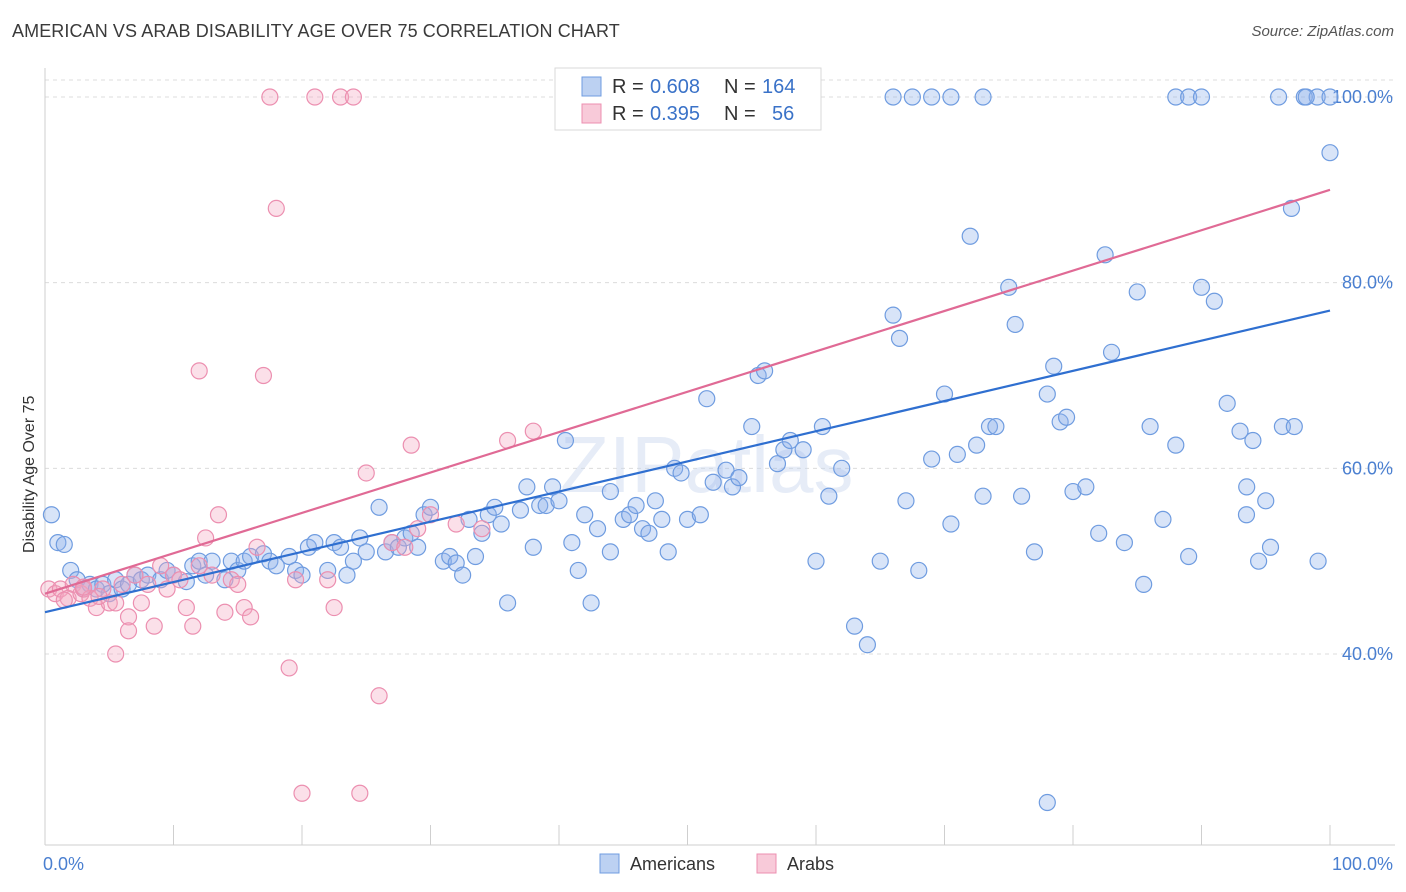 Image resolution: width=1406 pixels, height=892 pixels. I want to click on x-tick-label: 0.0%, so click(63, 864).